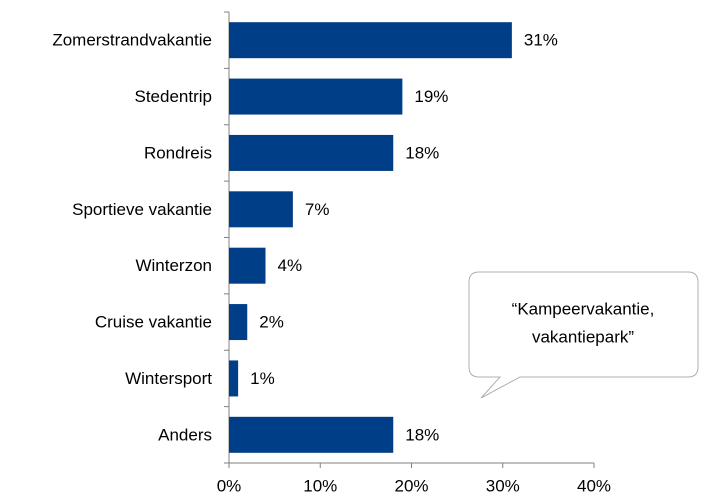 This screenshot has height=497, width=707. What do you see at coordinates (541, 40) in the screenshot?
I see `data-label: 31%` at bounding box center [541, 40].